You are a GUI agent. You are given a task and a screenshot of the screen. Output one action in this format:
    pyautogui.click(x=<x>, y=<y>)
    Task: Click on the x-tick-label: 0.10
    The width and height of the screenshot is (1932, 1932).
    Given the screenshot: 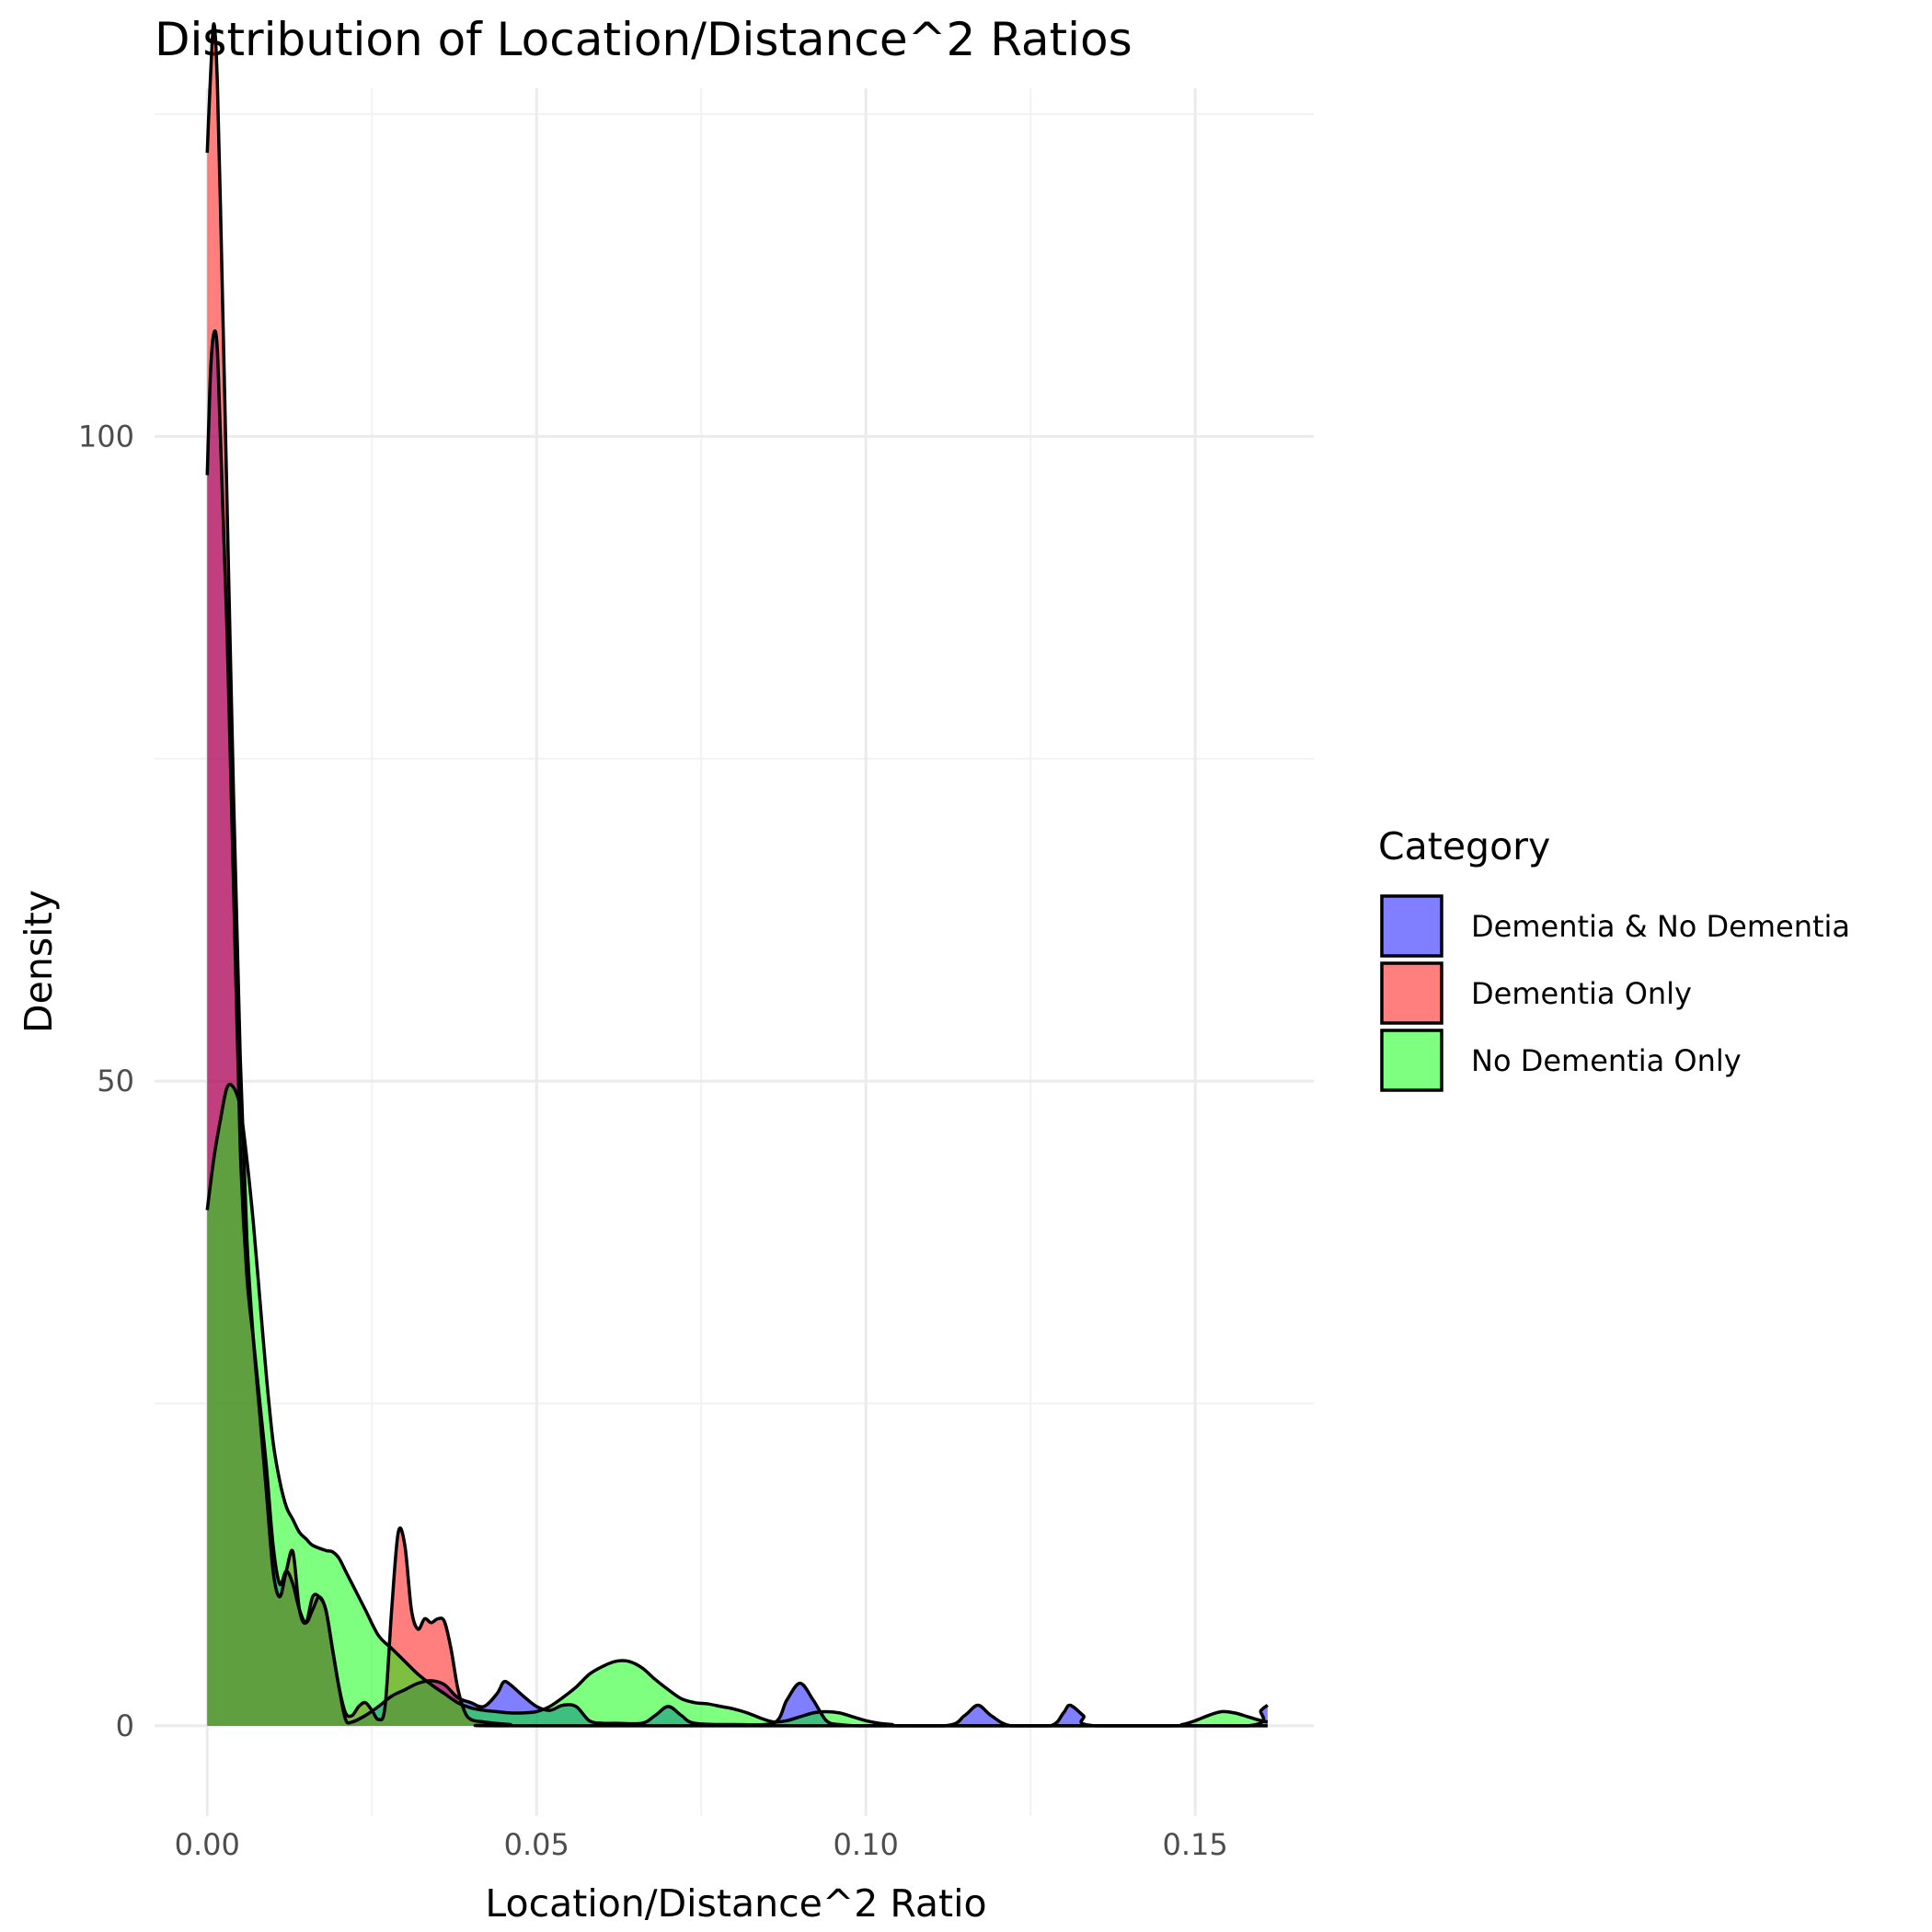 What is the action you would take?
    pyautogui.click(x=866, y=1844)
    